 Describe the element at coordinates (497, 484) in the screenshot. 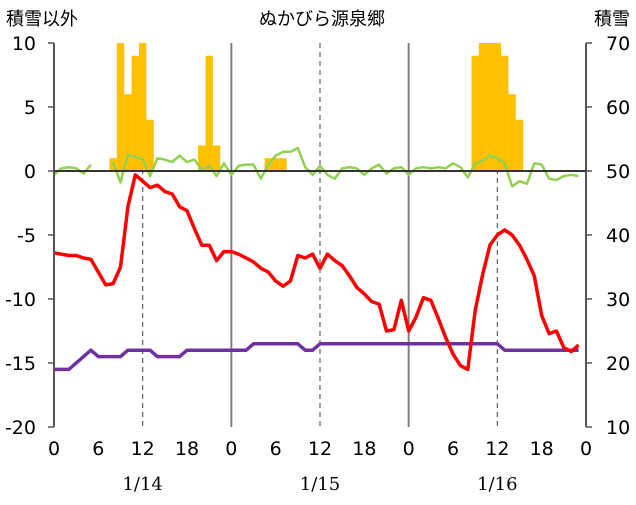

I see `day-label: 1/16` at that location.